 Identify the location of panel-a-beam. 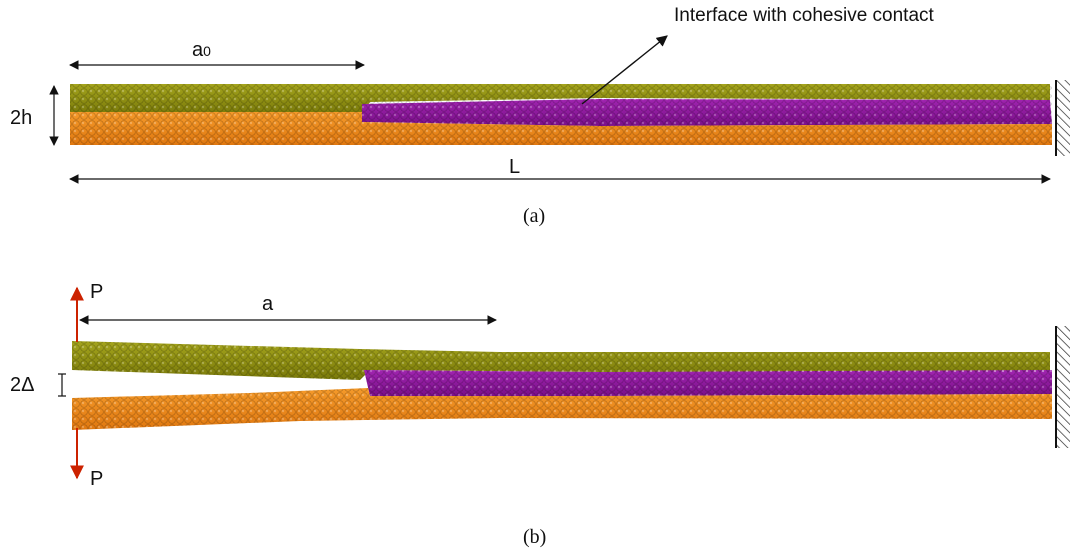
(561, 114).